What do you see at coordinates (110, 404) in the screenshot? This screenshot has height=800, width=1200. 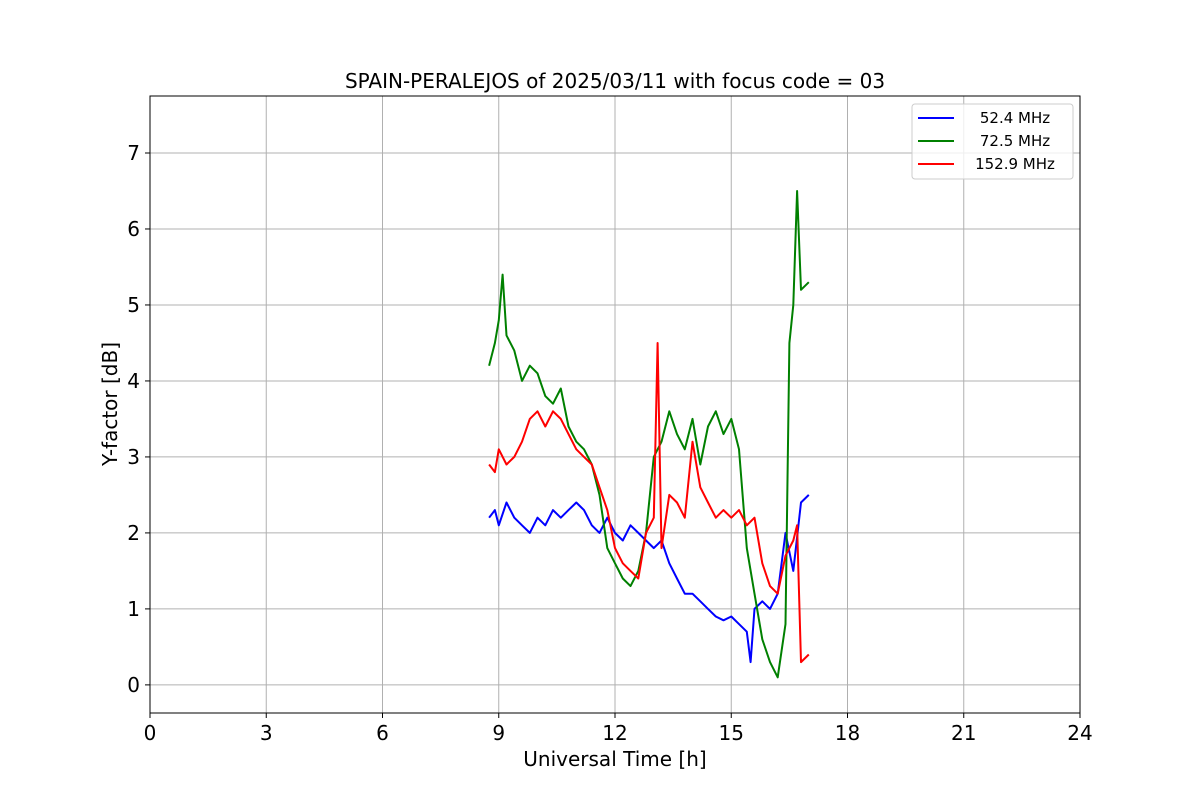 I see `y-axis-title: Y-factor [dB]` at bounding box center [110, 404].